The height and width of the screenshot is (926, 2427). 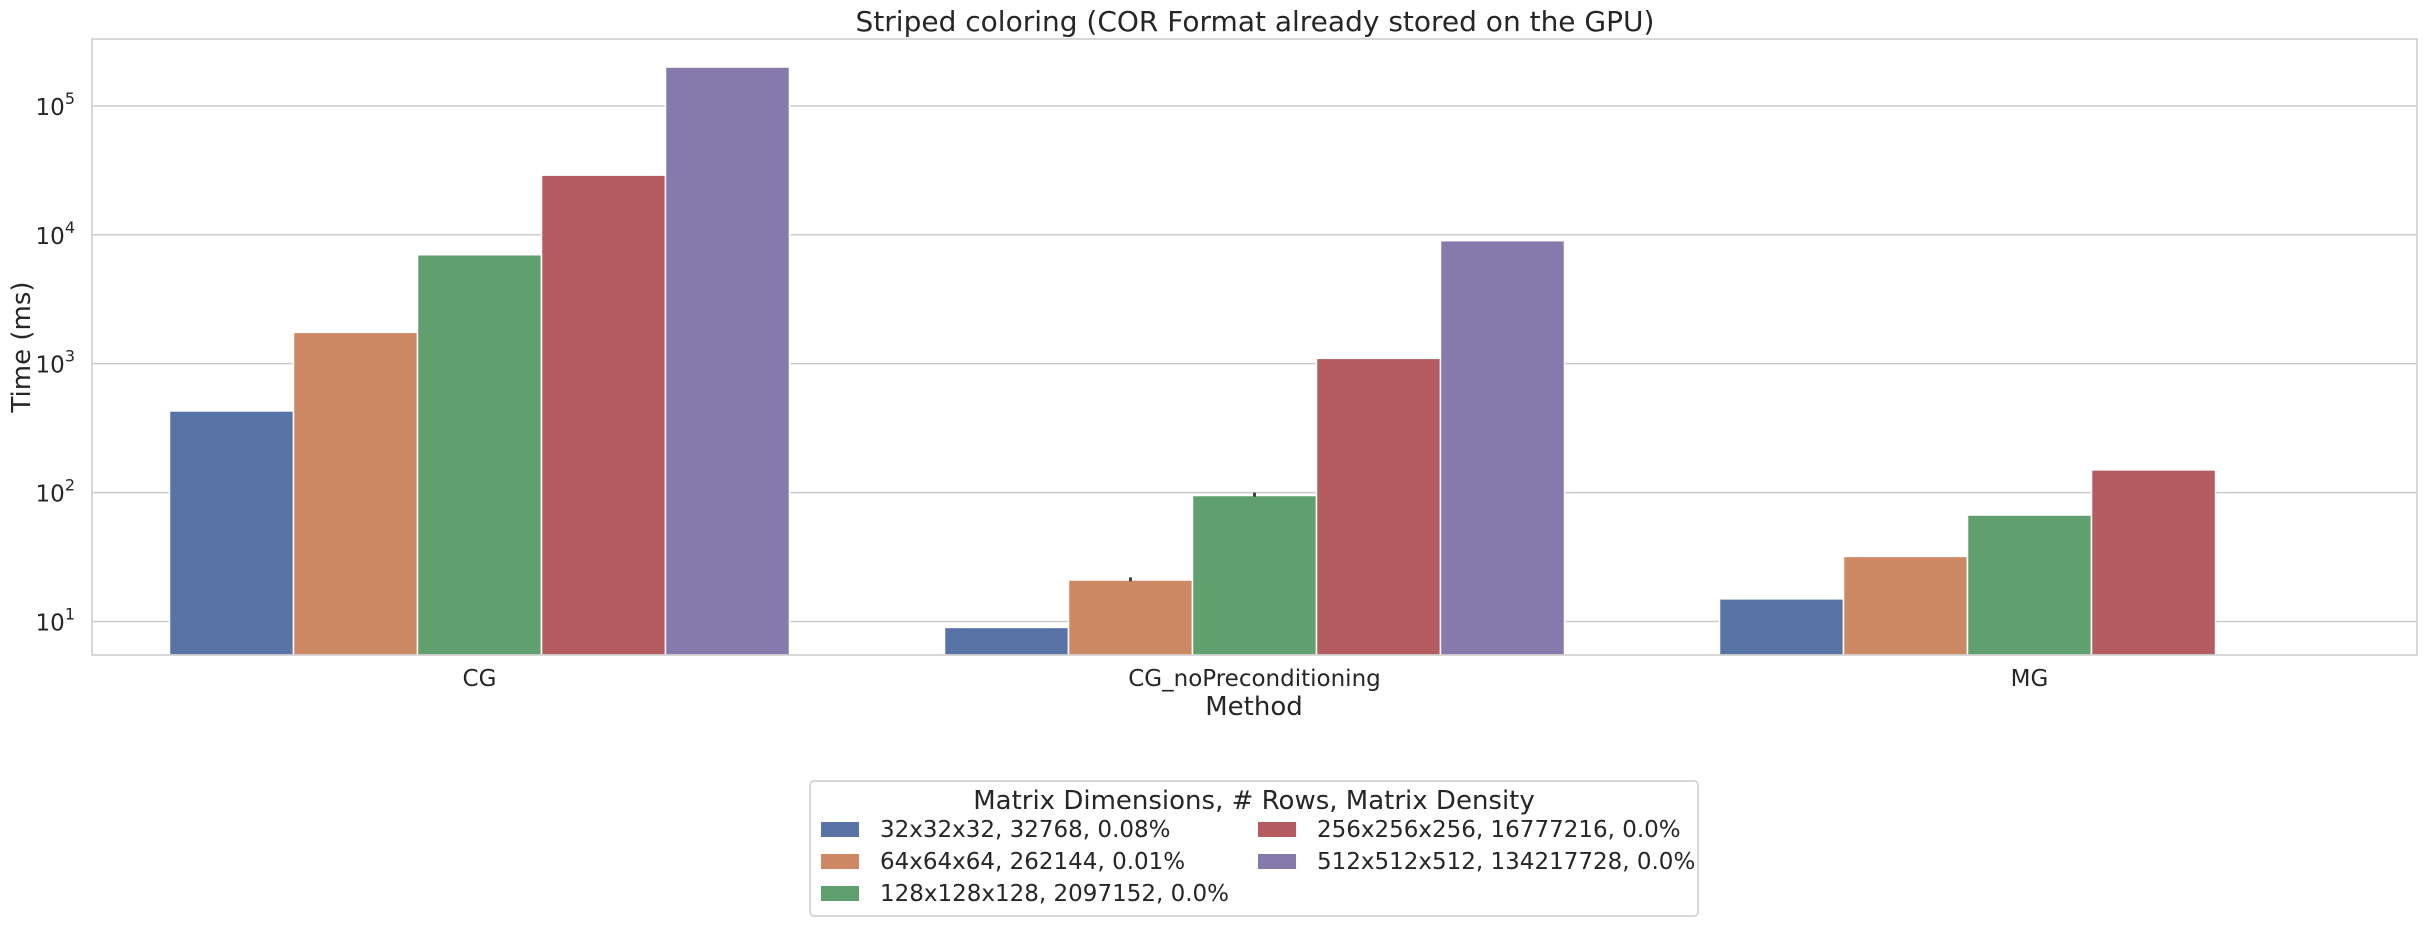 I want to click on x-tick-label: MG, so click(x=2030, y=679).